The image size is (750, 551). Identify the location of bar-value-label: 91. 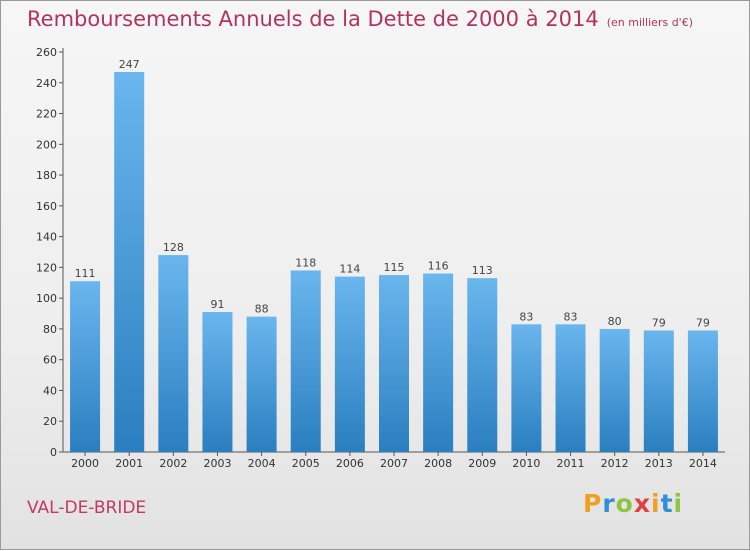
(217, 304).